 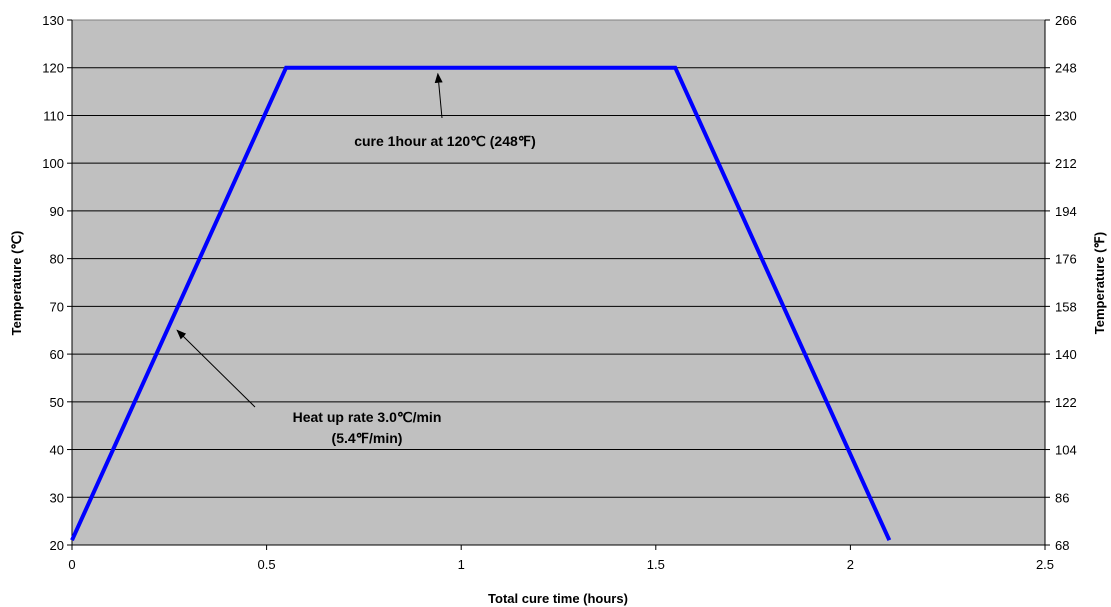 I want to click on y-tick-label: 20, so click(x=57, y=545).